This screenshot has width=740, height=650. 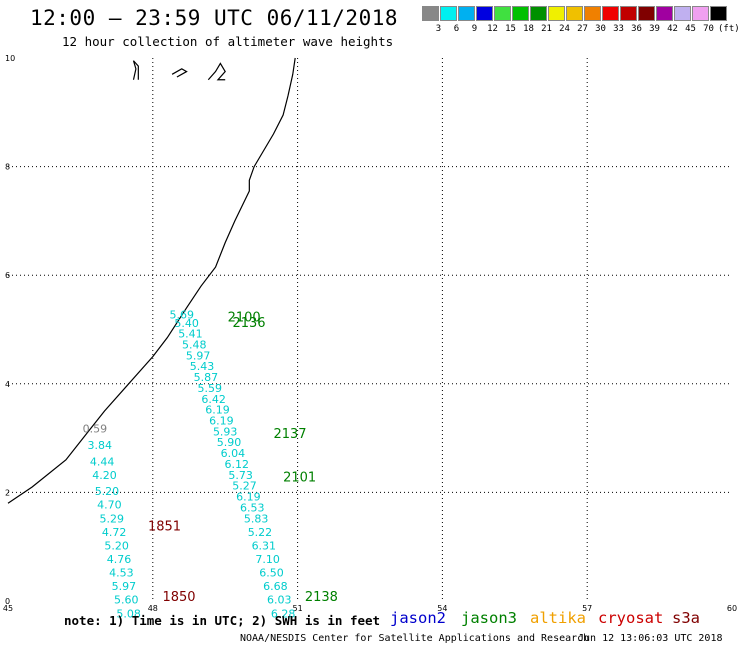 What do you see at coordinates (7, 384) in the screenshot?
I see `lat-tick-label: 4` at bounding box center [7, 384].